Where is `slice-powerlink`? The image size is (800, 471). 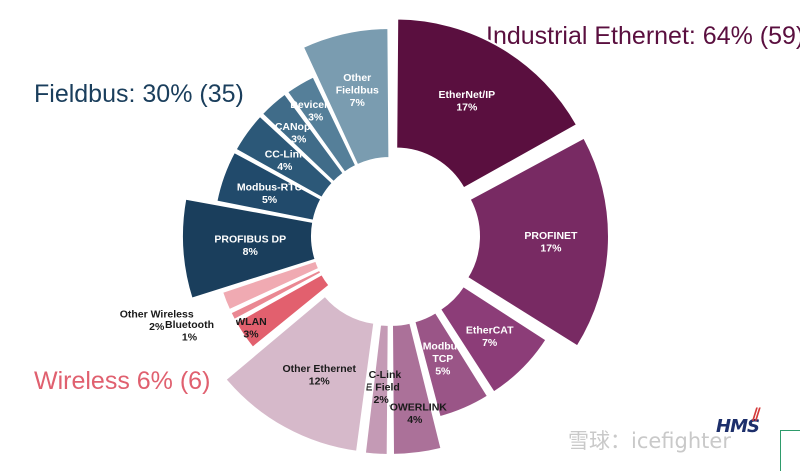 slice-powerlink is located at coordinates (416, 388).